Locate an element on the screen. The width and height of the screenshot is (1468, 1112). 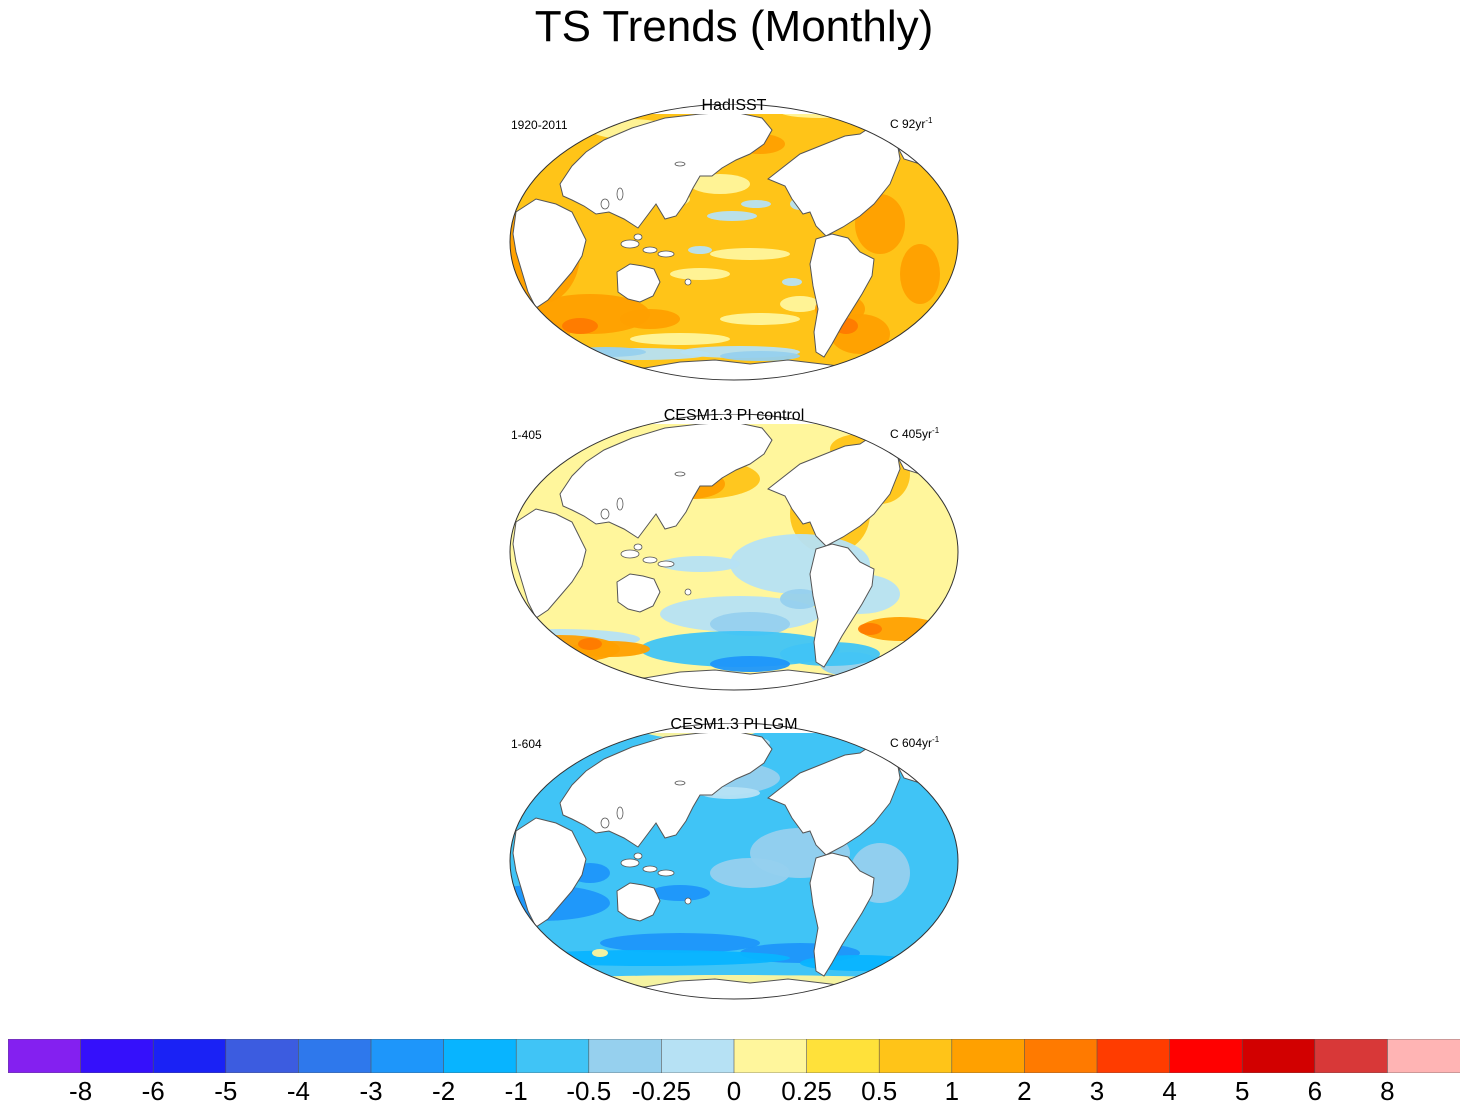
map-panel-hadisst: HadISST 1920-2011 C 92yr-1 is located at coordinates (734, 250).